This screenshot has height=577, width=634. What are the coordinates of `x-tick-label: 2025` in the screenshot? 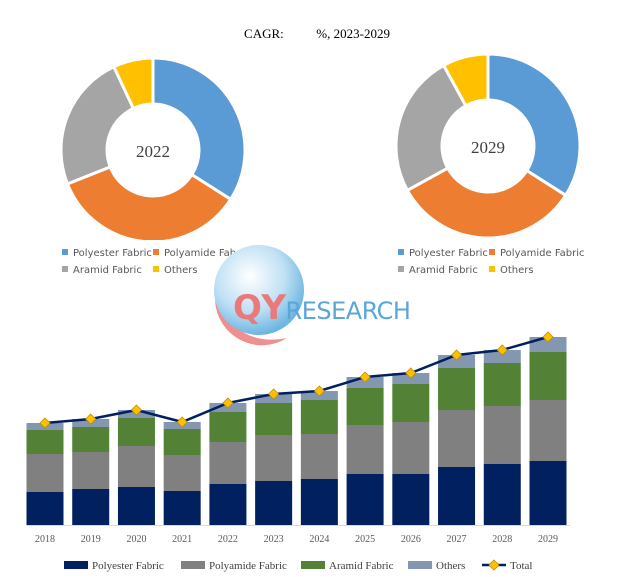 It's located at (365, 539).